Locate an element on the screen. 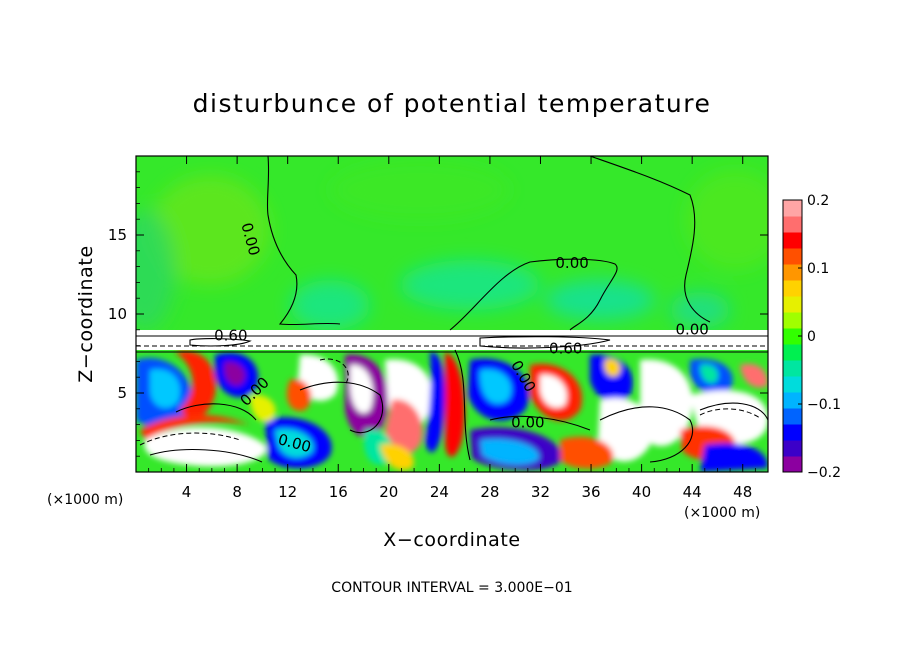 Image resolution: width=904 pixels, height=654 pixels. dashed-contours is located at coordinates (452, 395).